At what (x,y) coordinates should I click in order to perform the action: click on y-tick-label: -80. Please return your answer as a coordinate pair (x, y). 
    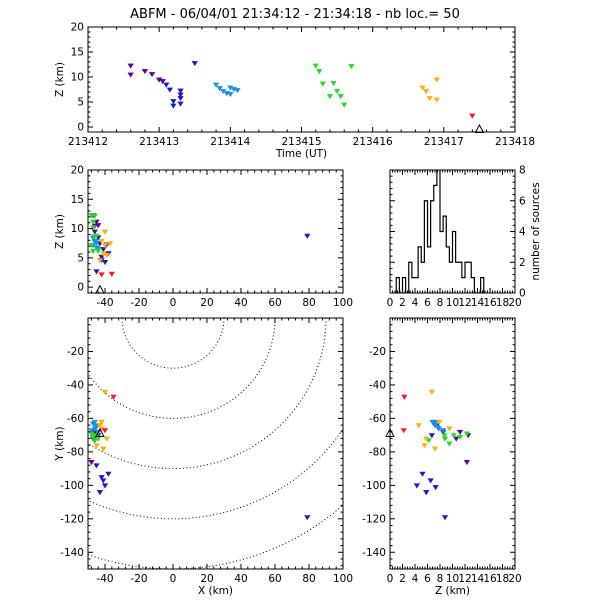
    Looking at the image, I should click on (75, 452).